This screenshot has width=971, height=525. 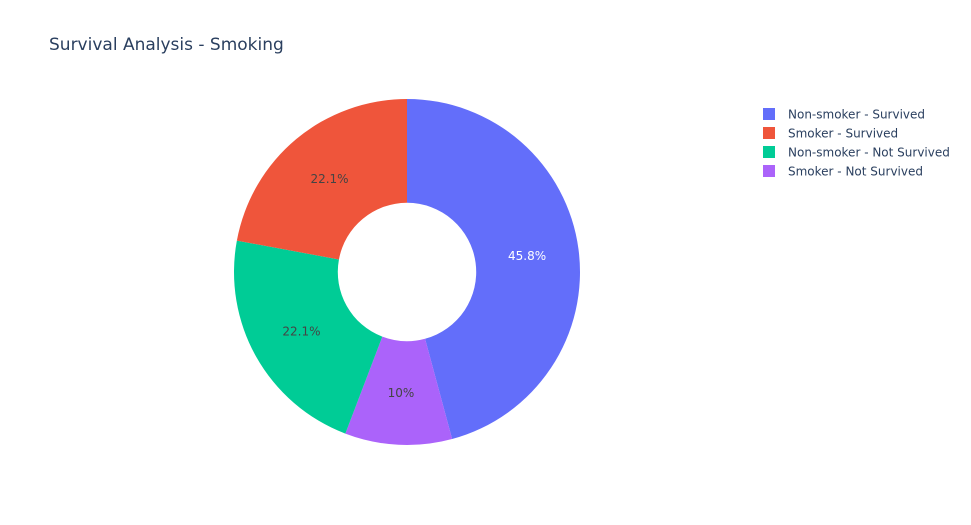 I want to click on legend-item-smoker-not-survived: Smoker - Not Survived, so click(x=843, y=172).